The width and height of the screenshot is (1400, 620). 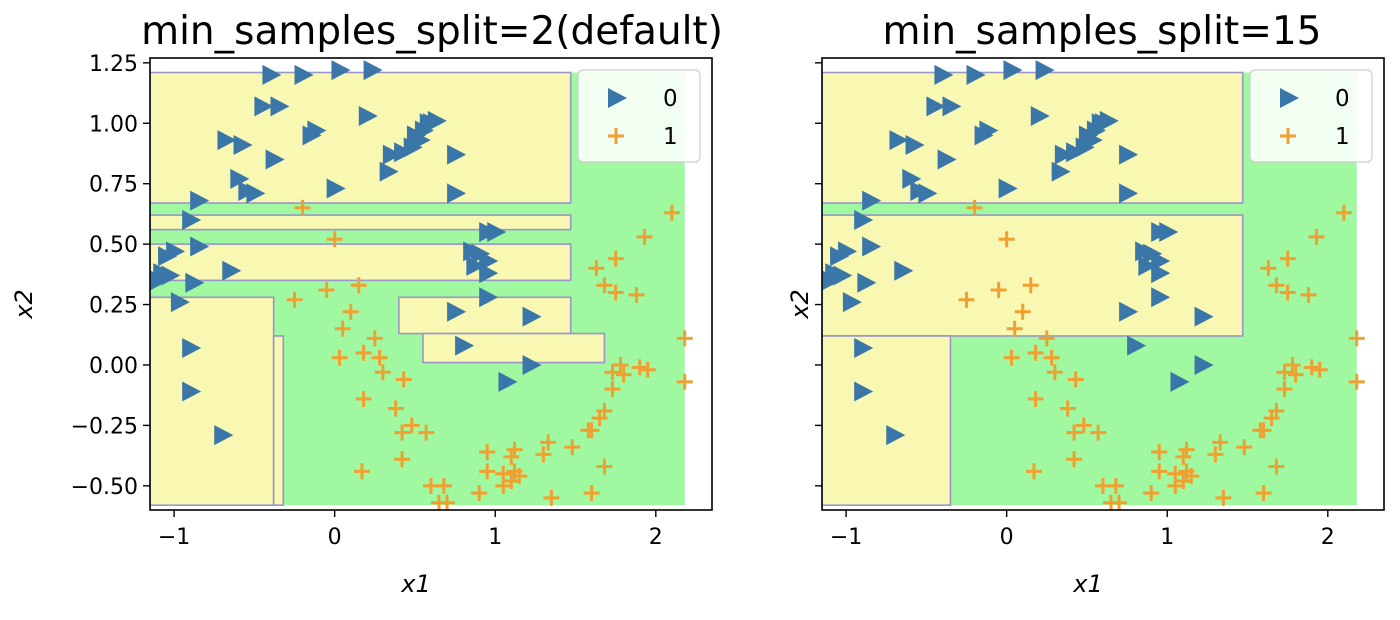 What do you see at coordinates (113, 306) in the screenshot?
I see `y-tick-label: 0.25` at bounding box center [113, 306].